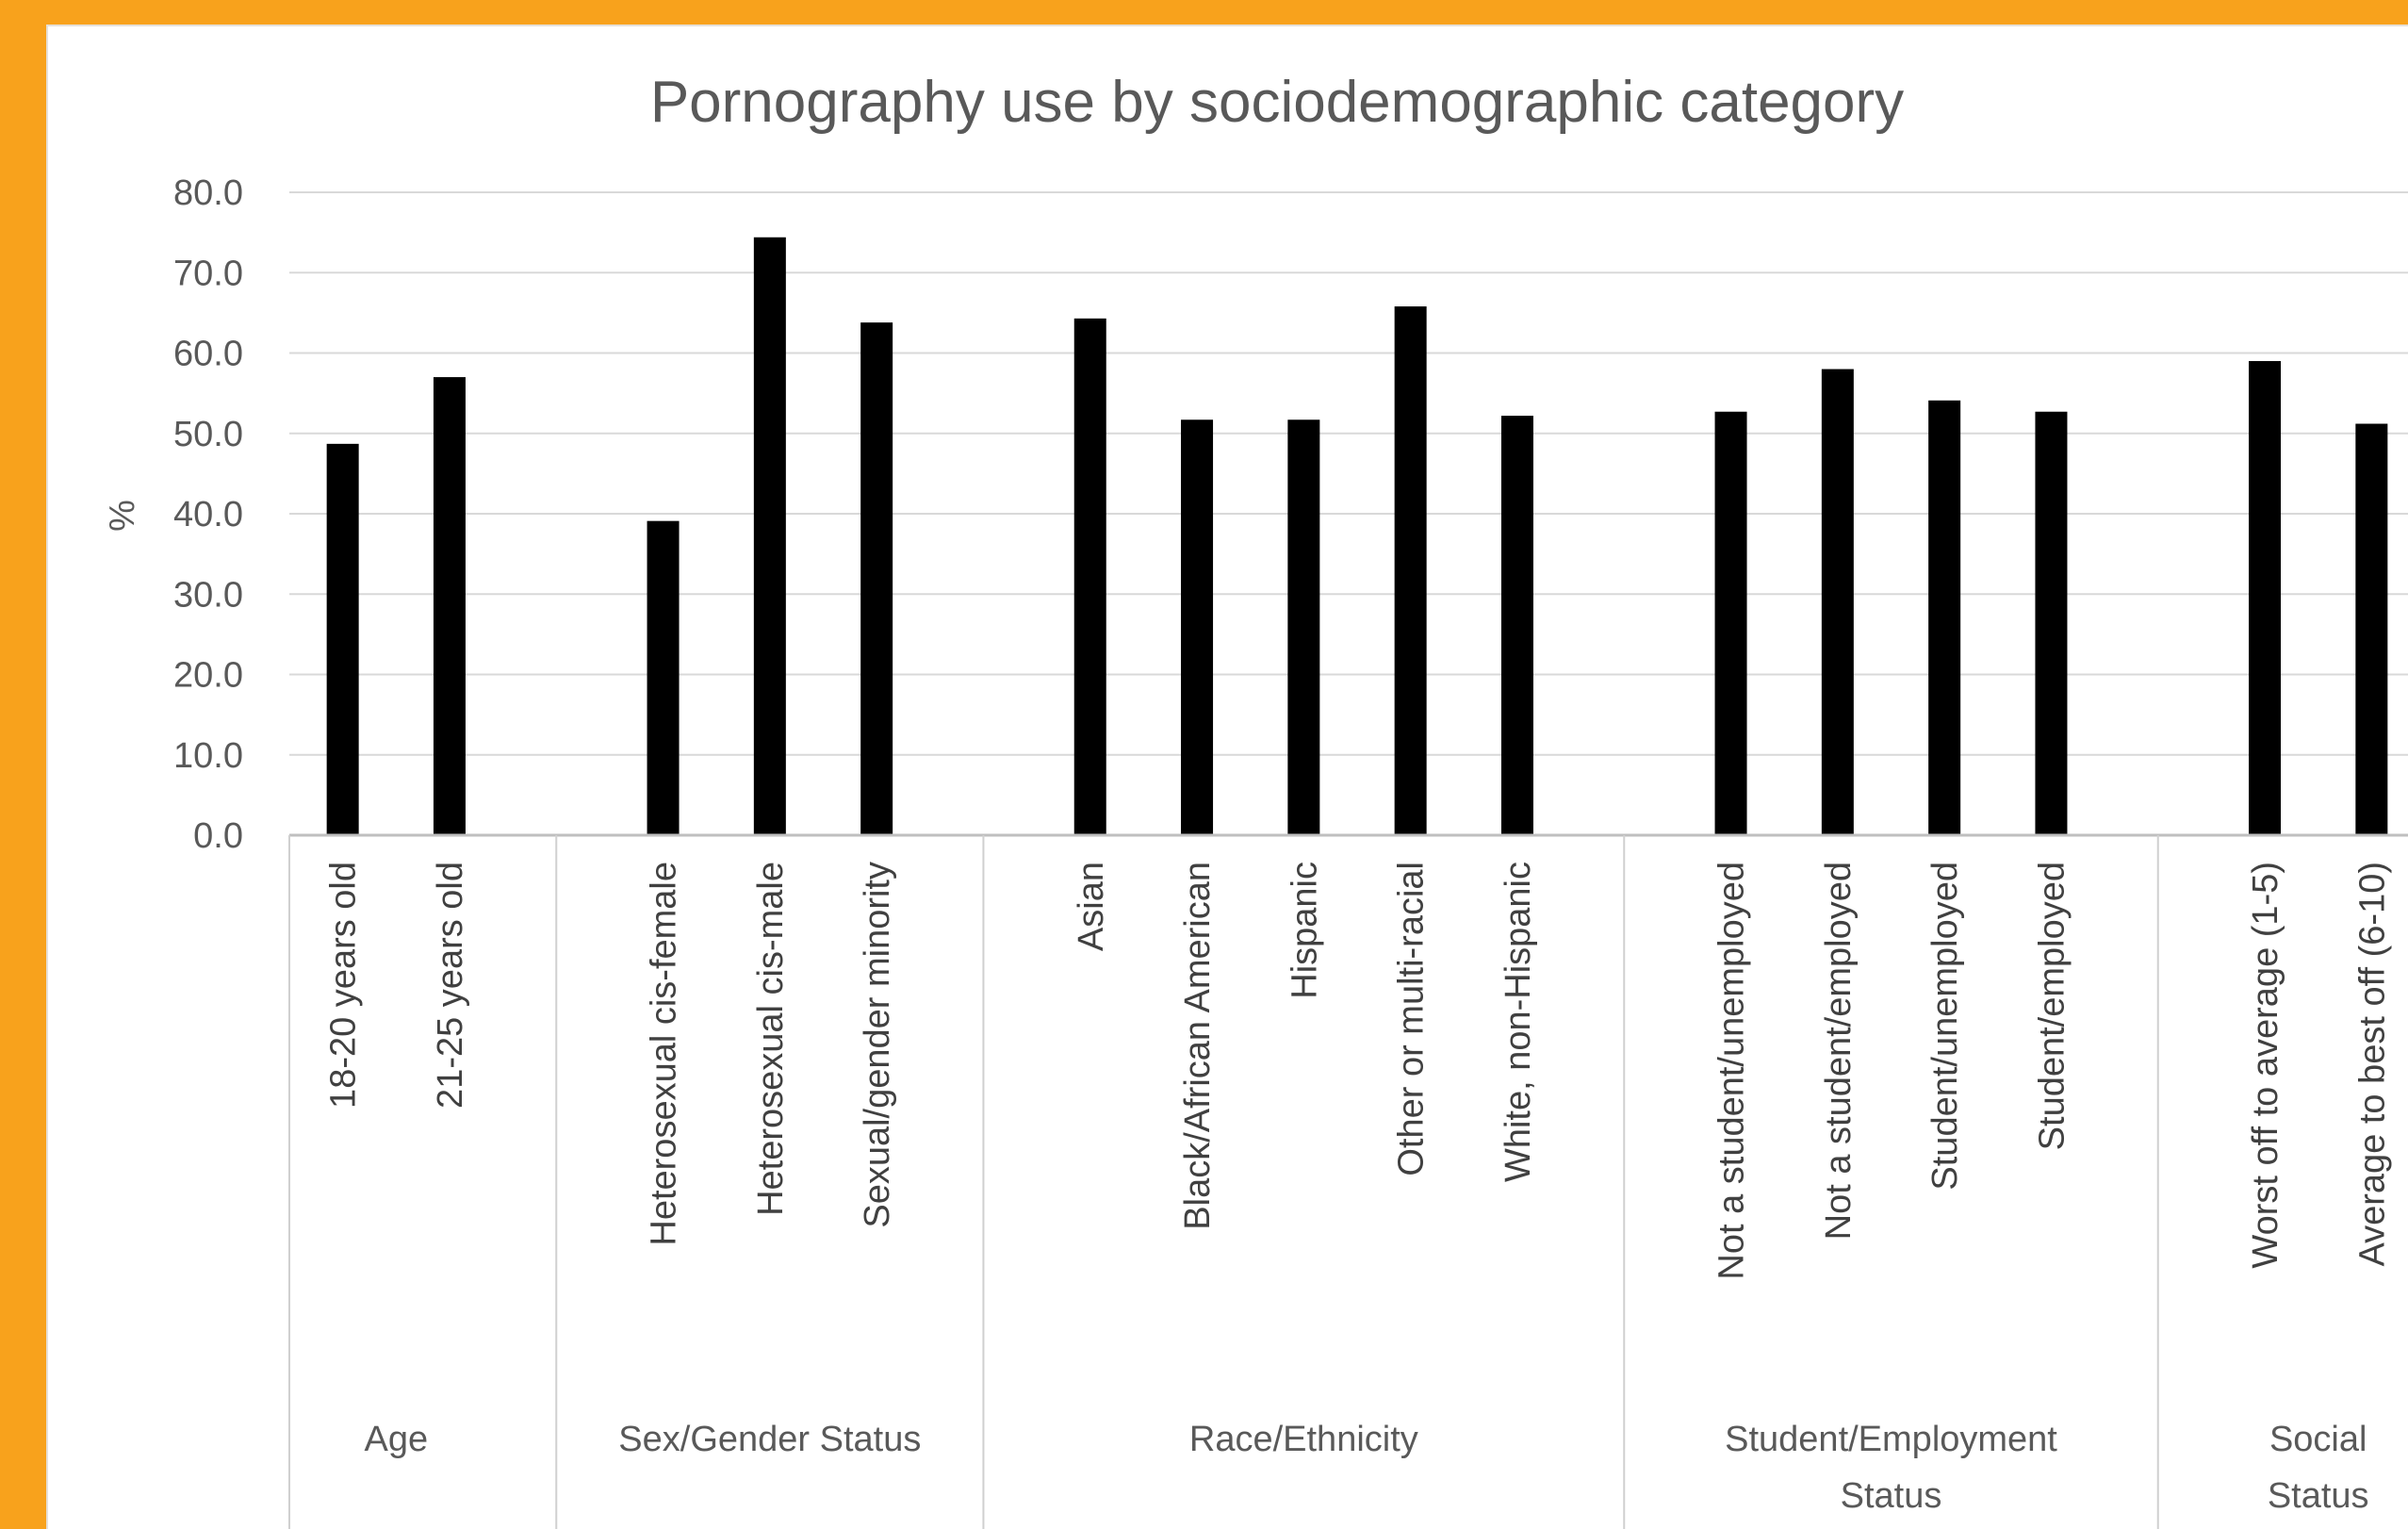  Describe the element at coordinates (1945, 1026) in the screenshot. I see `x-tick-label: Student/unemployed` at that location.